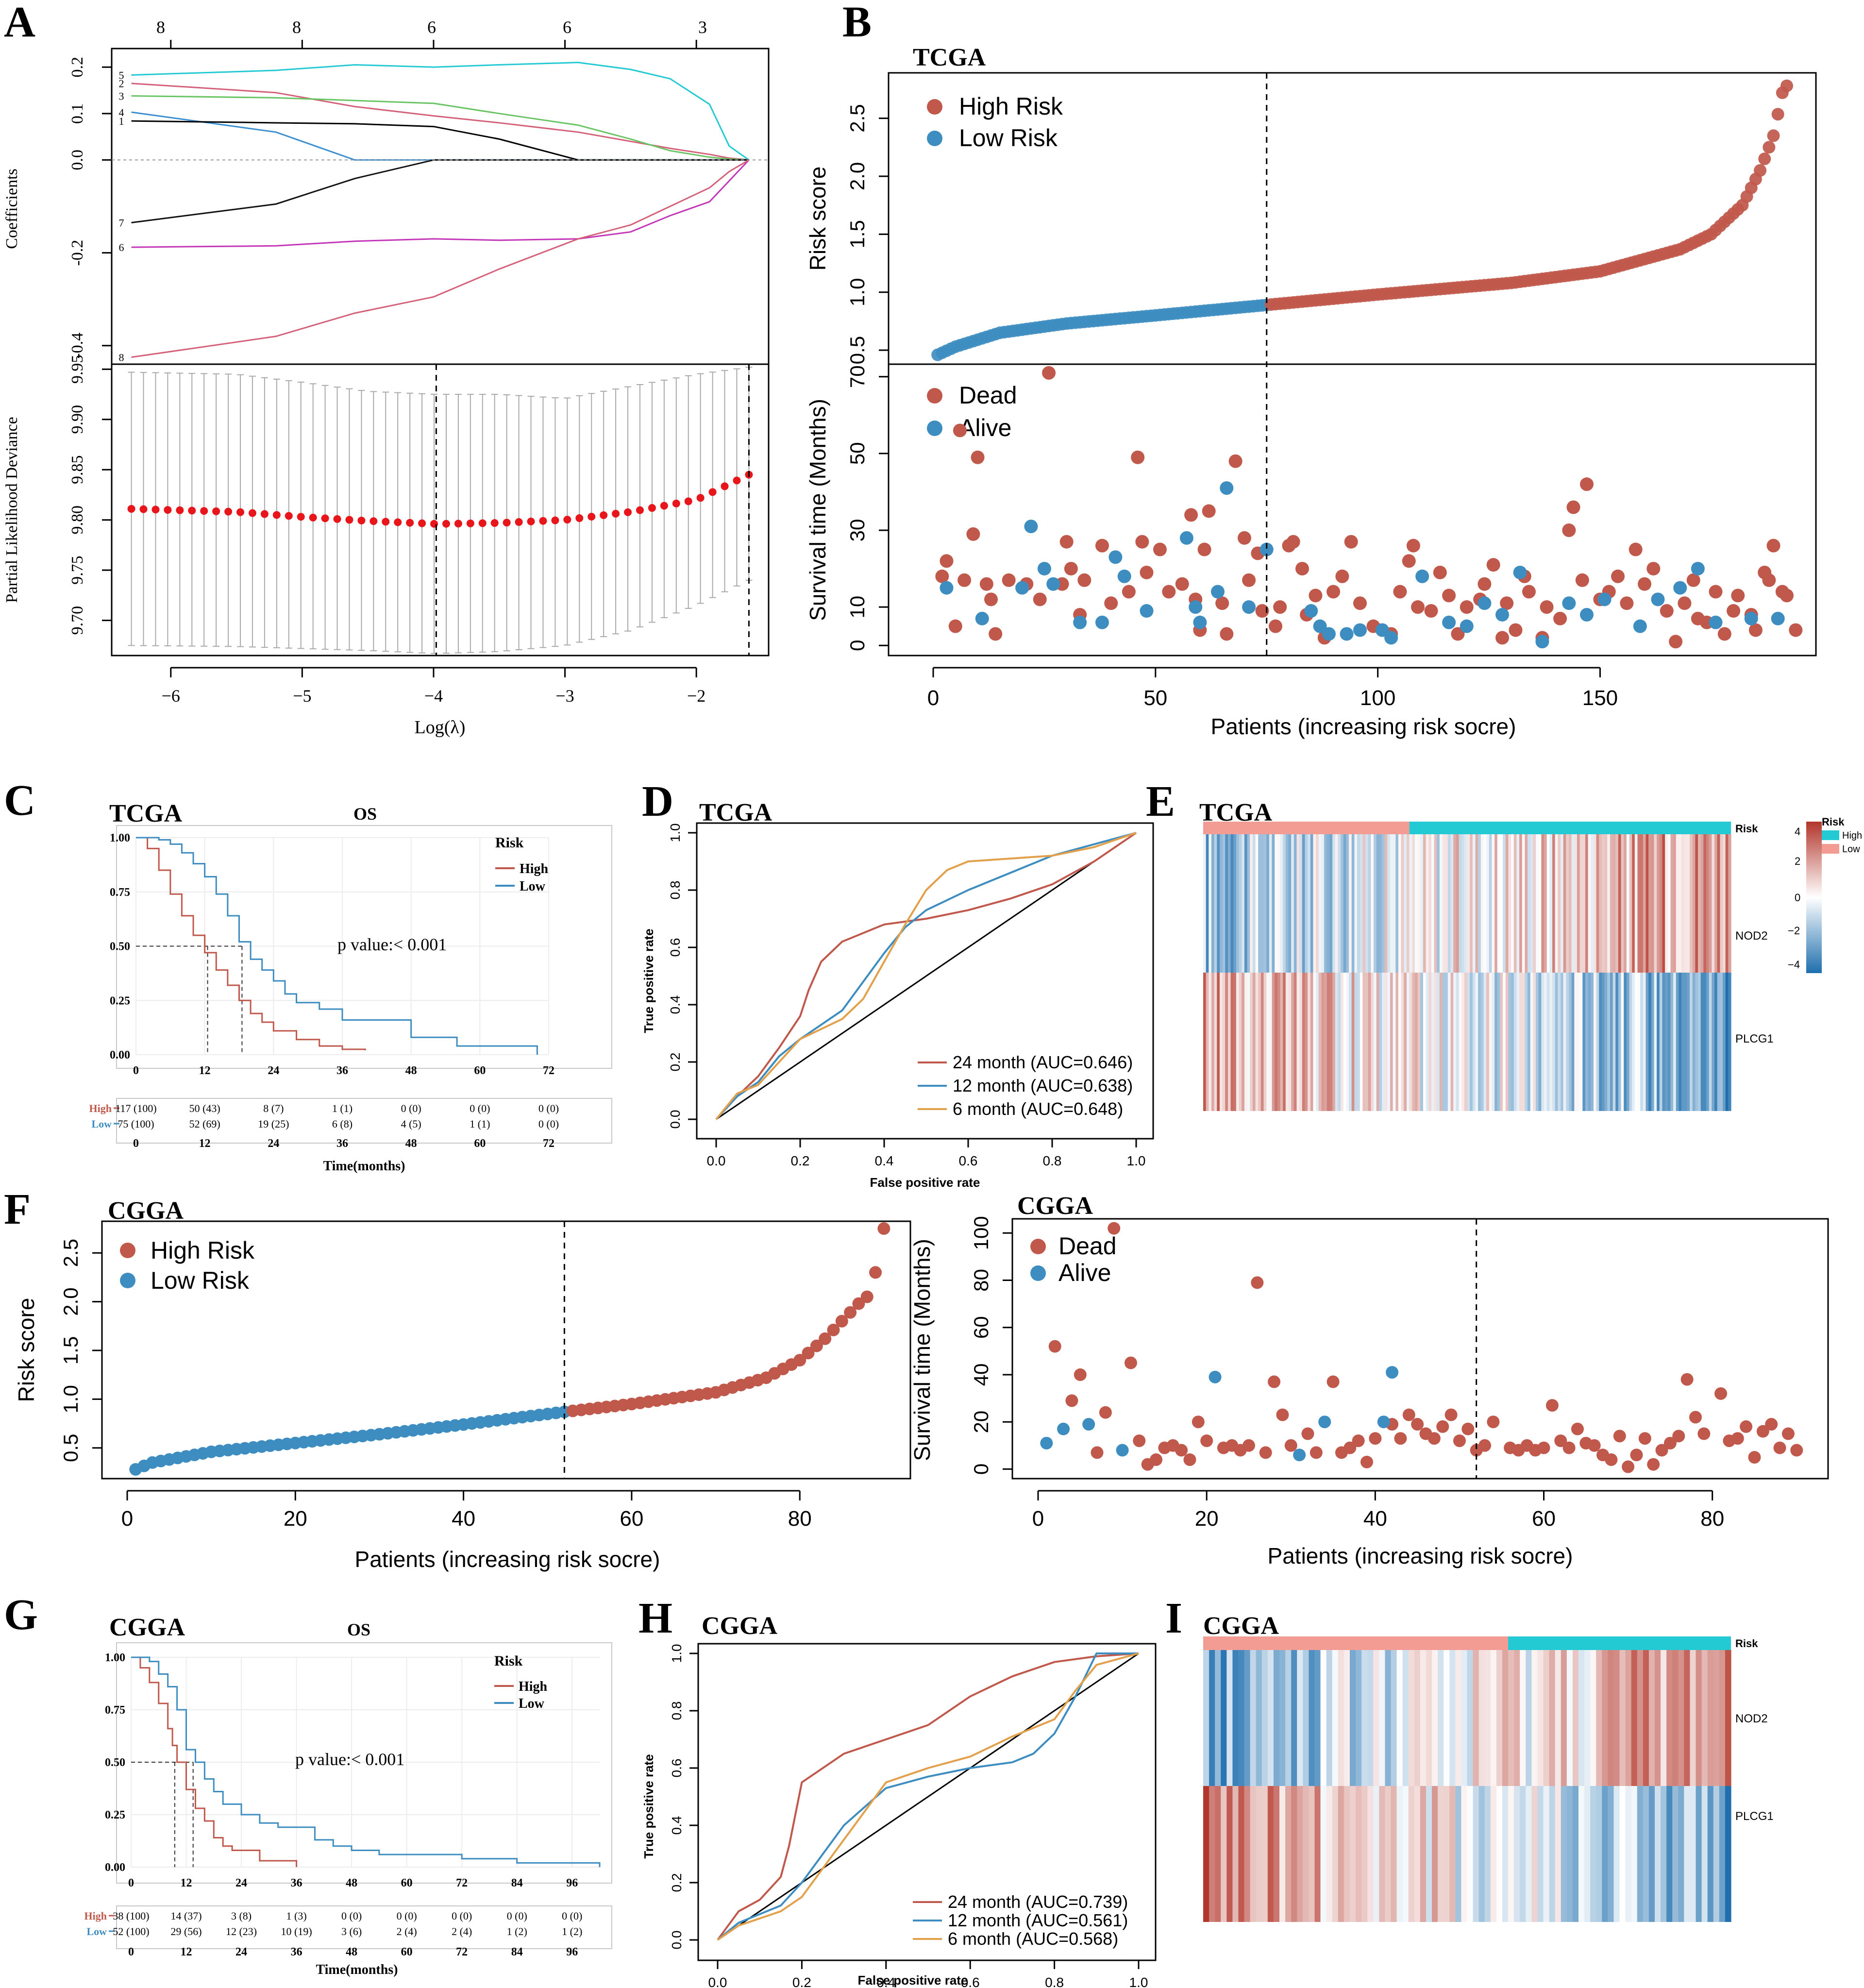  I want to click on f-right-x-tick-label: 20, so click(1207, 1519).